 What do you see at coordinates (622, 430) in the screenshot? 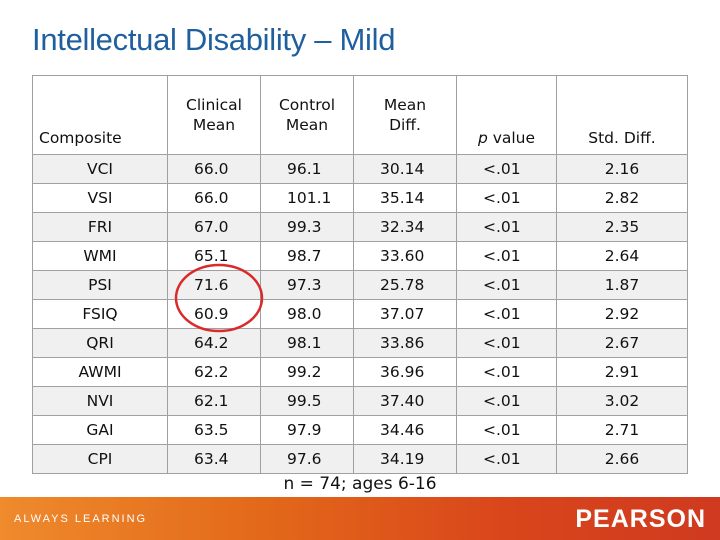
I see `cell-std-diff: 2.71` at bounding box center [622, 430].